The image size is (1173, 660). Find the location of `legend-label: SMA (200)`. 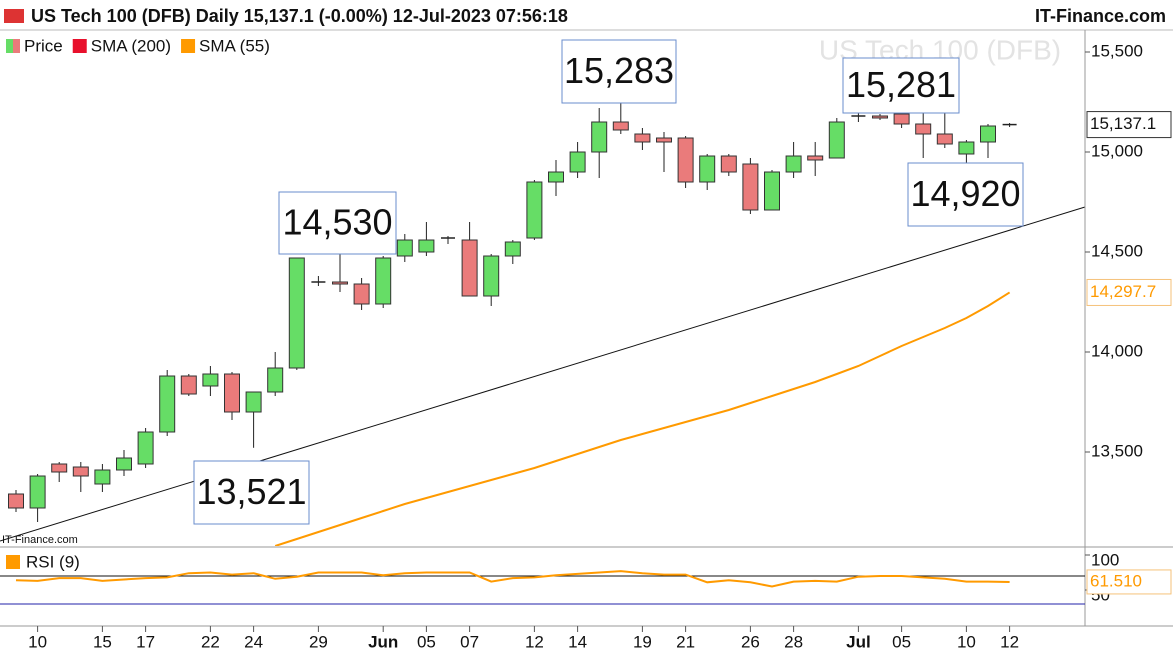

legend-label: SMA (200) is located at coordinates (131, 45).